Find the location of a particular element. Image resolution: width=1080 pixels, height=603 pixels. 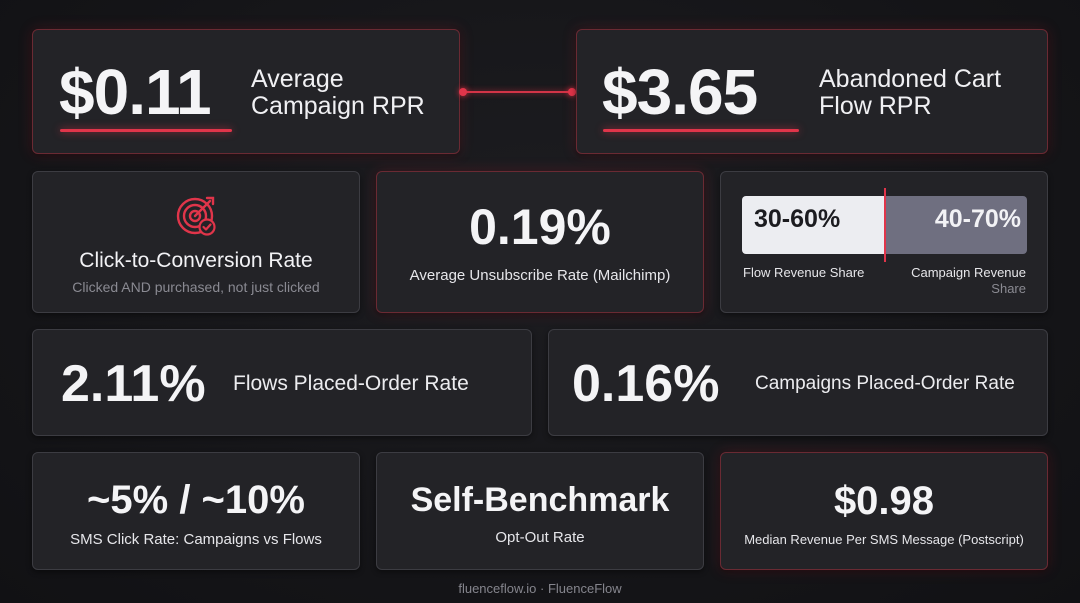

revenue-share-bar: 30-60% 40-70% is located at coordinates (884, 225).